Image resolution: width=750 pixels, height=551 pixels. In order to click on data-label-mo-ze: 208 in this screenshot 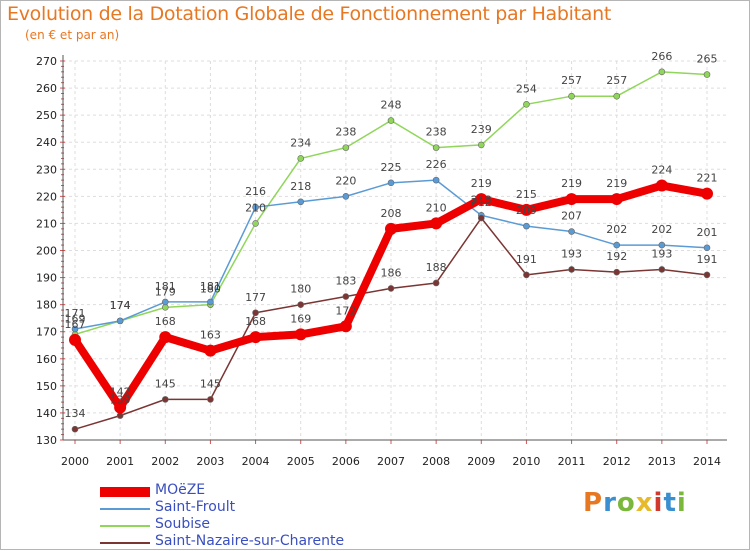, I will do `click(391, 213)`.